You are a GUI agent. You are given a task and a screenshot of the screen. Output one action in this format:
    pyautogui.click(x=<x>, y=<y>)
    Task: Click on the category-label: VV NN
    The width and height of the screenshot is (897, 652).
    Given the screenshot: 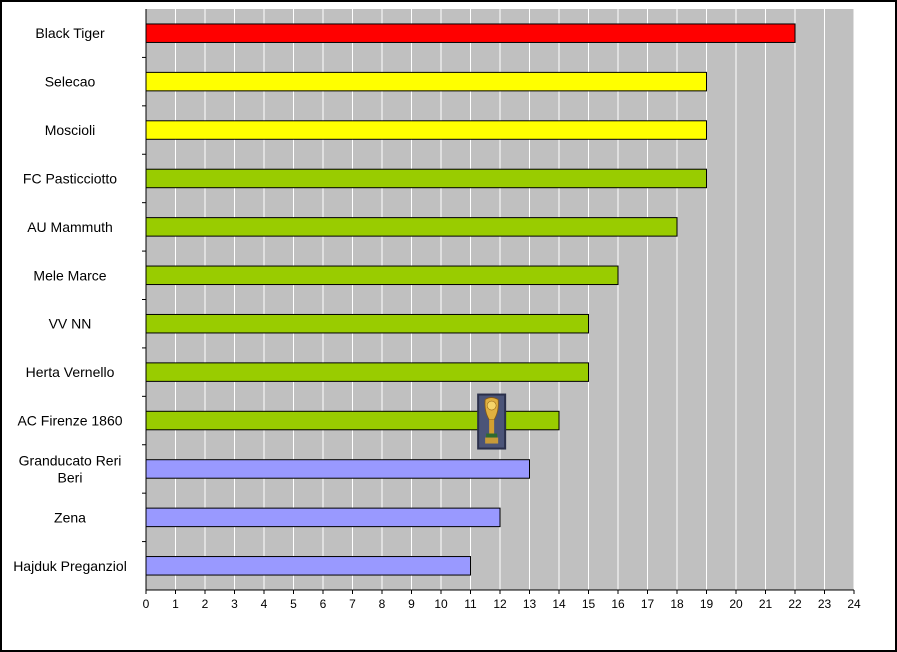 What is the action you would take?
    pyautogui.click(x=70, y=324)
    